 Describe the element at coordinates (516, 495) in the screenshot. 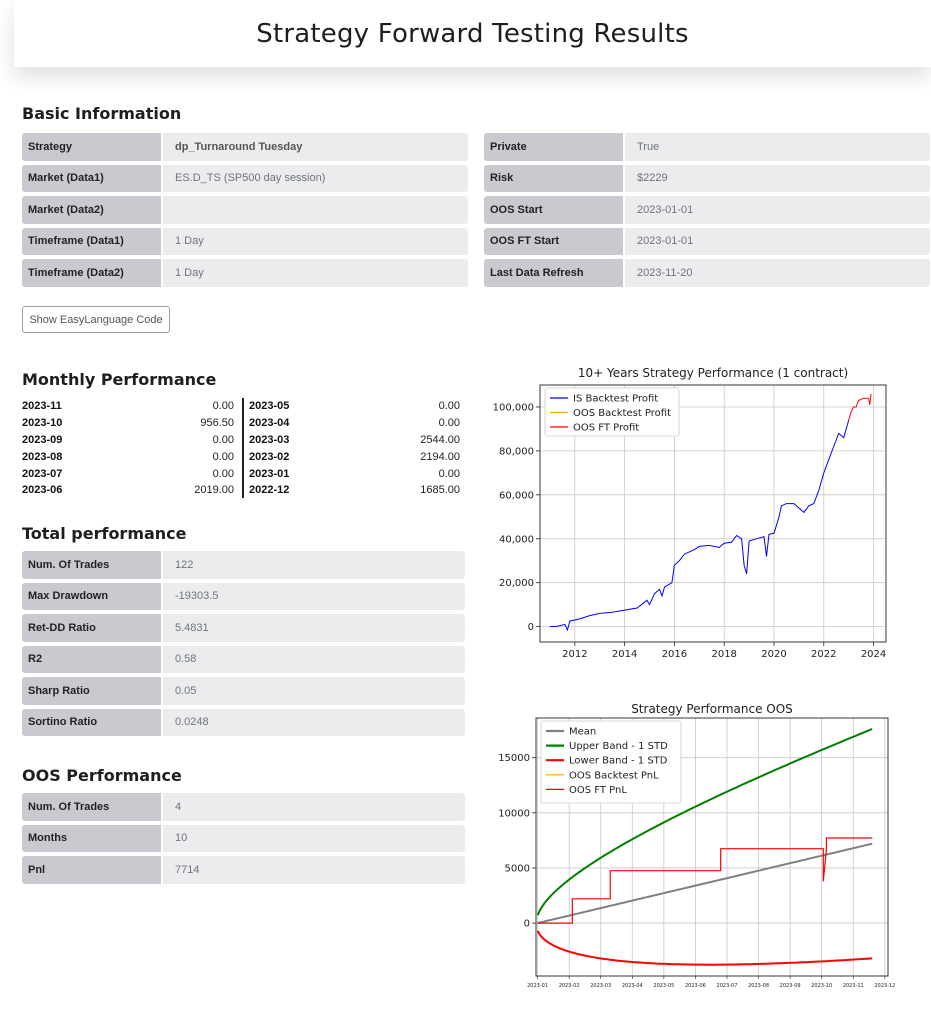

I see `y-tick-label: 60,000` at that location.